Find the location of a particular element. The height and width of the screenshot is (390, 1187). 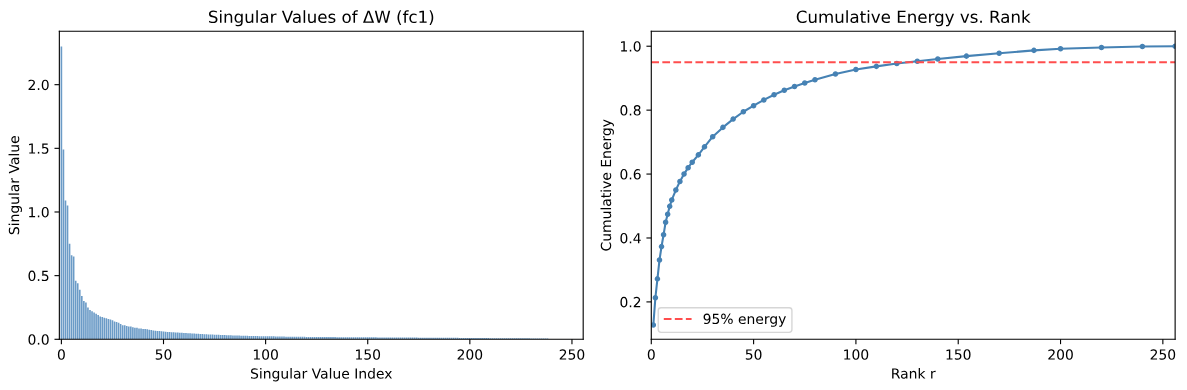

x-axis-title: Rank r is located at coordinates (914, 373).